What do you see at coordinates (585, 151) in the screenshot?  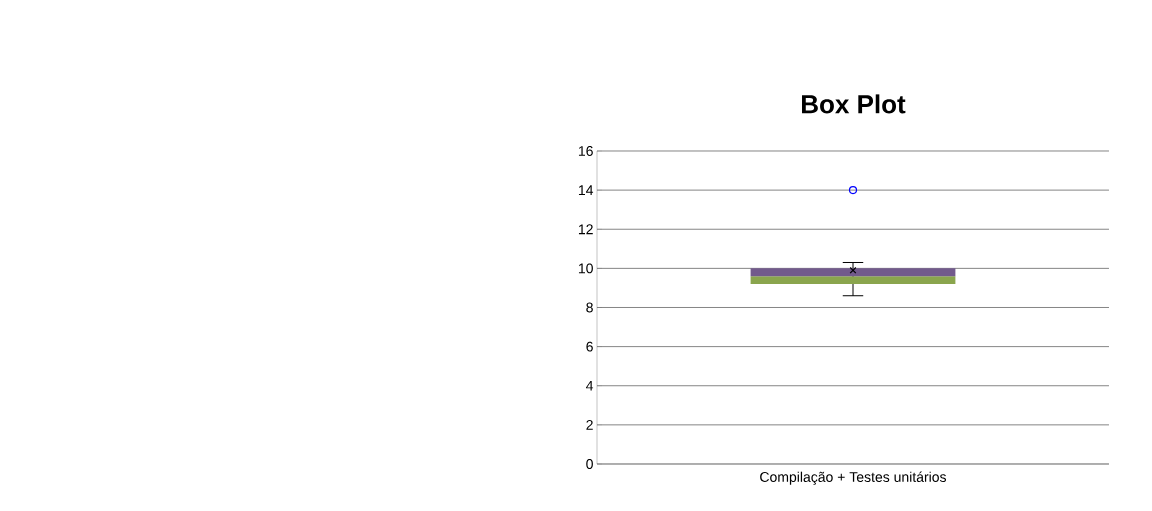 I see `y-tick-label: 16` at bounding box center [585, 151].